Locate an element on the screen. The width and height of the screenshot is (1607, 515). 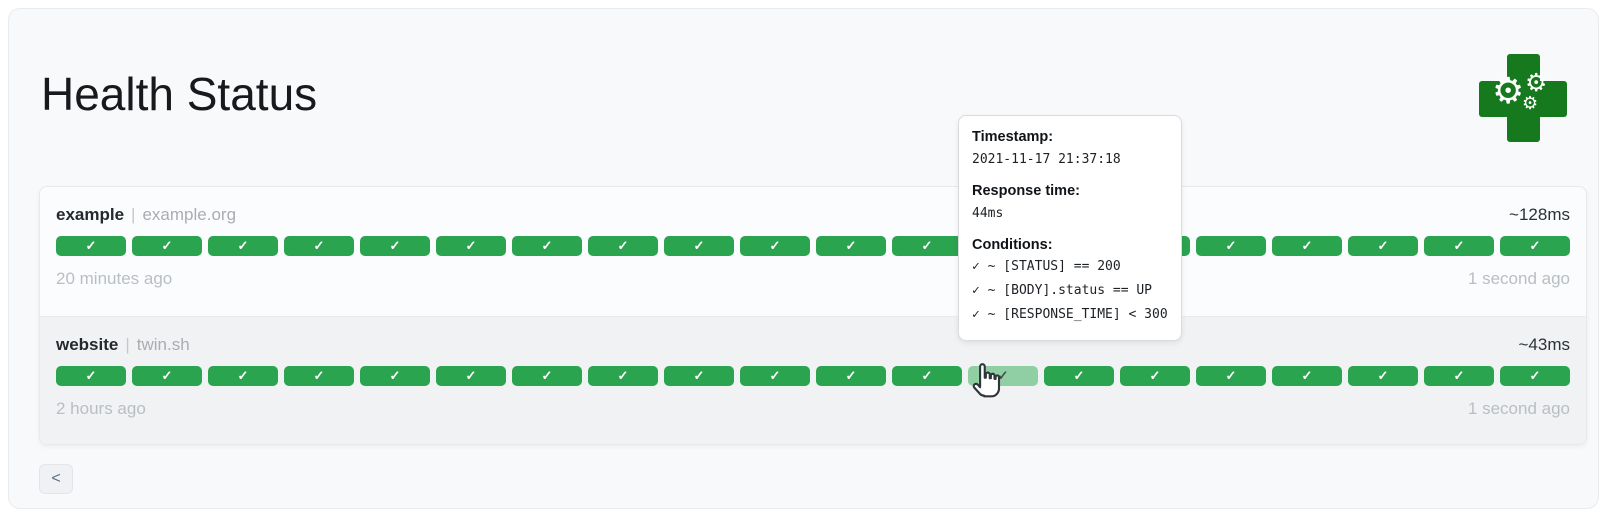
tooltip-condition: ✓ ~ [RESPONSE_TIME] < 300 is located at coordinates (1070, 314).